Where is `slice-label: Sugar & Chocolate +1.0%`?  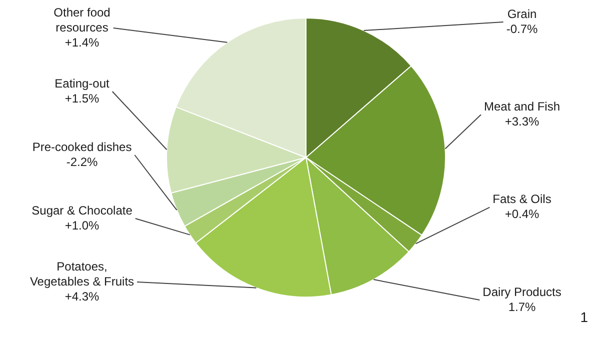 slice-label: Sugar & Chocolate +1.0% is located at coordinates (82, 217).